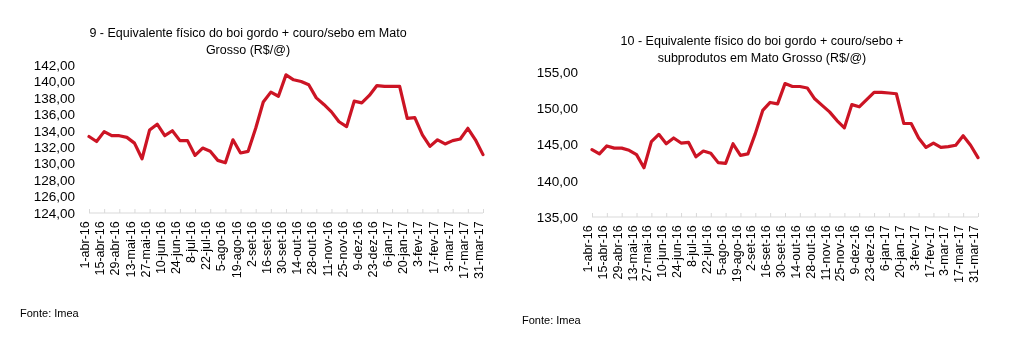 This screenshot has height=343, width=1018. I want to click on y-tick-label: 126,00, so click(54, 197).